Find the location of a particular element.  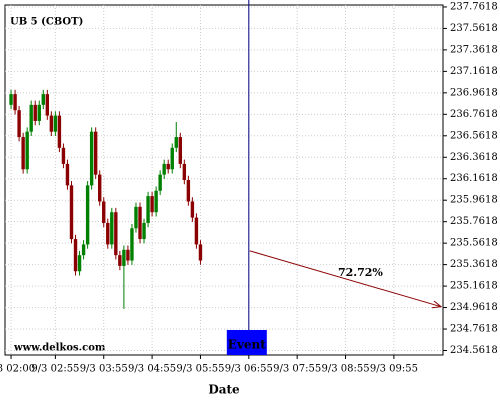

y-tick-label: 234.5618 is located at coordinates (474, 350).